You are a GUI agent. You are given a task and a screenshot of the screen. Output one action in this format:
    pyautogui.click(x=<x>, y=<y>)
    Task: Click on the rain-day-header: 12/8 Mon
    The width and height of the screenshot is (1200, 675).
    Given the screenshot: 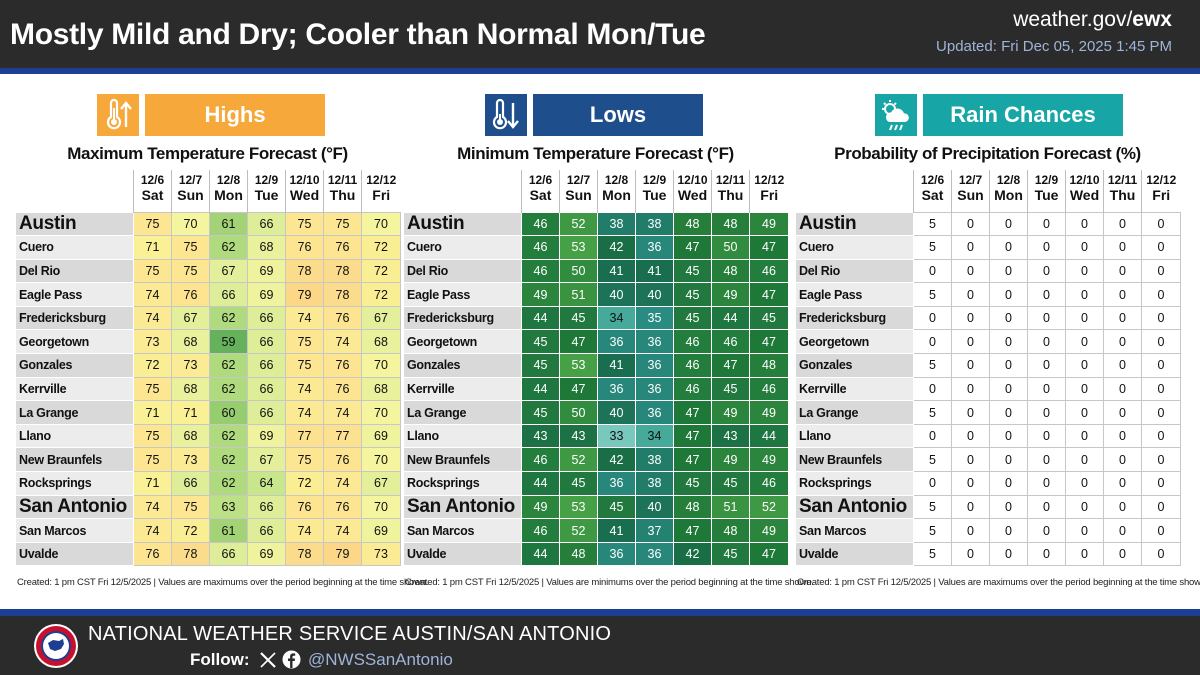 What is the action you would take?
    pyautogui.click(x=1008, y=191)
    